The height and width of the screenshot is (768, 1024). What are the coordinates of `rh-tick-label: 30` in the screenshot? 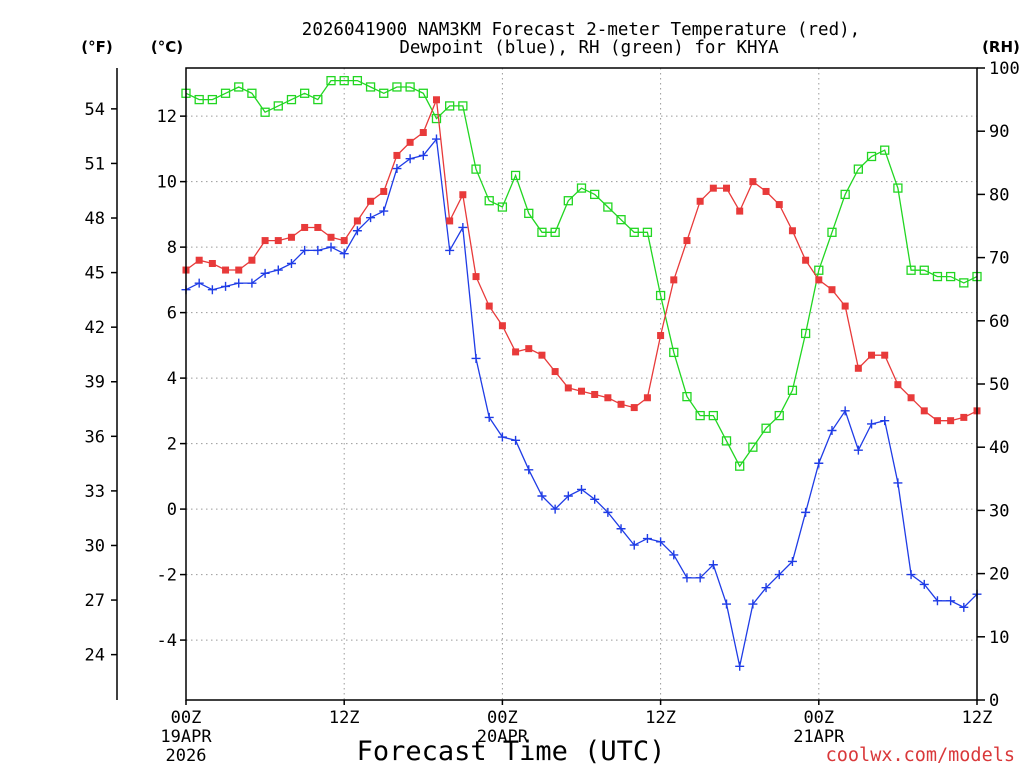 It's located at (999, 511).